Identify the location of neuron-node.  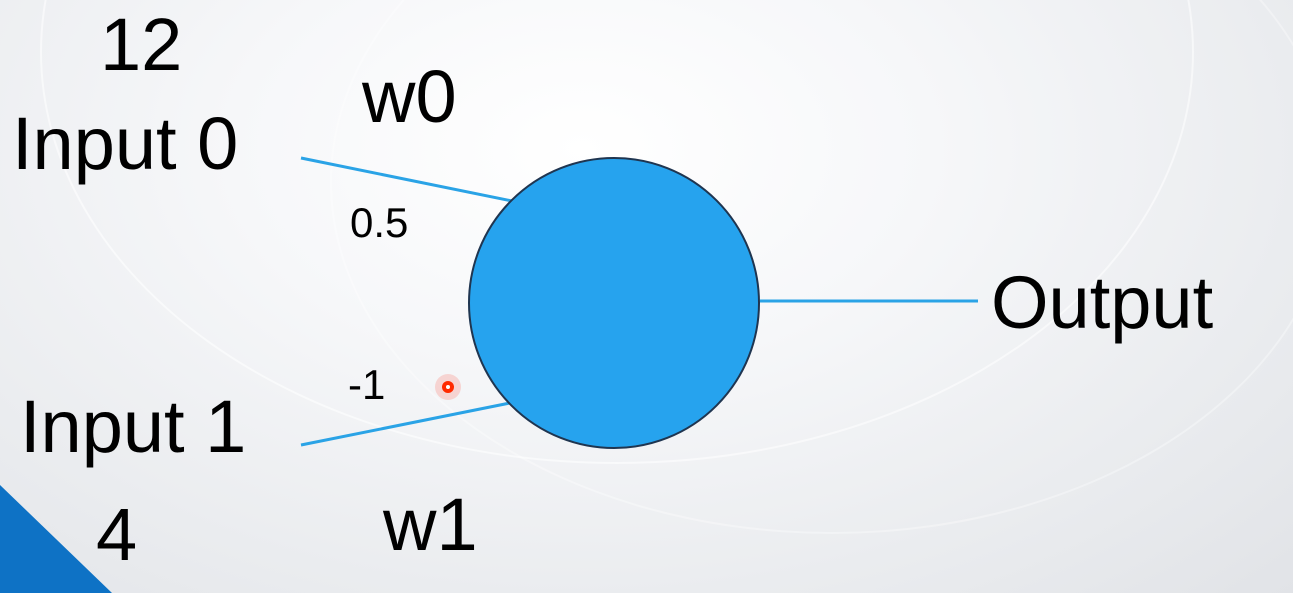
(614, 303).